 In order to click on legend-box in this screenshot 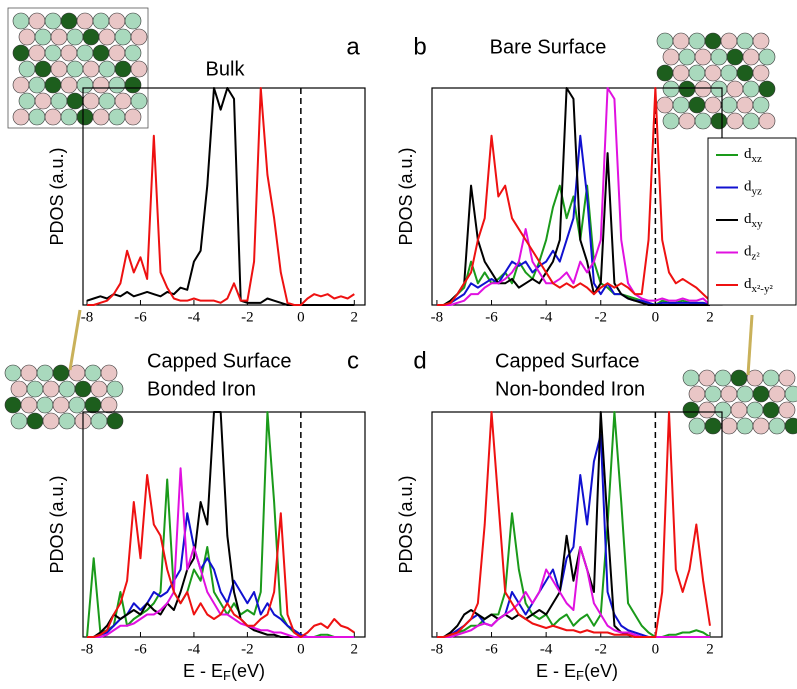, I will do `click(752, 221)`.